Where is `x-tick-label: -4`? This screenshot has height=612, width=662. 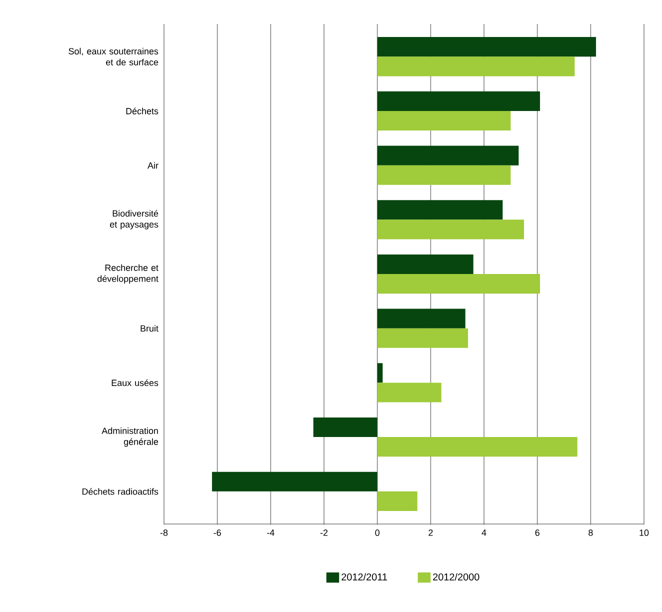 x-tick-label: -4 is located at coordinates (270, 533).